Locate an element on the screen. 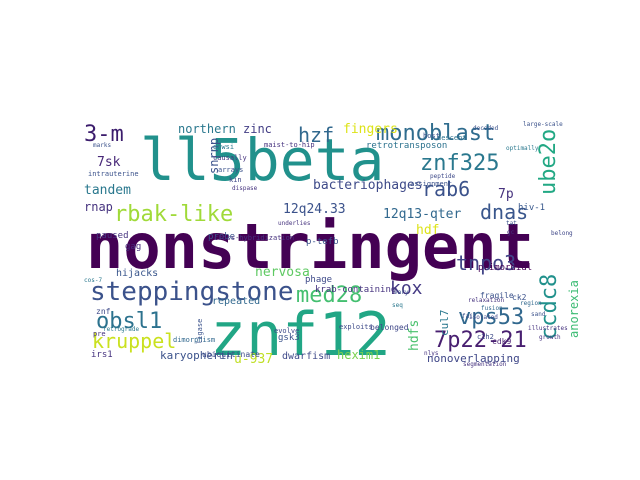 The height and width of the screenshot is (480, 640). word-24: 12q13-qter is located at coordinates (422, 214).